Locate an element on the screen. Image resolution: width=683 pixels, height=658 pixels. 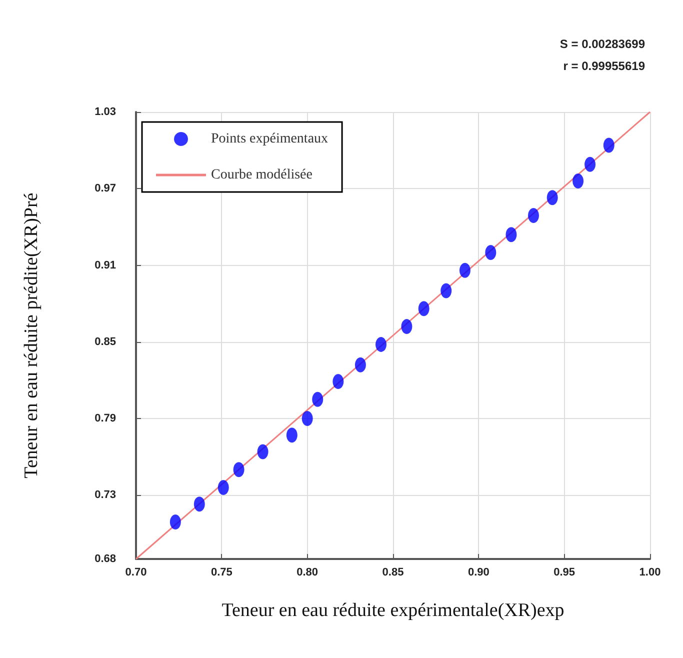
y-tick-label: 1.03 is located at coordinates (105, 112).